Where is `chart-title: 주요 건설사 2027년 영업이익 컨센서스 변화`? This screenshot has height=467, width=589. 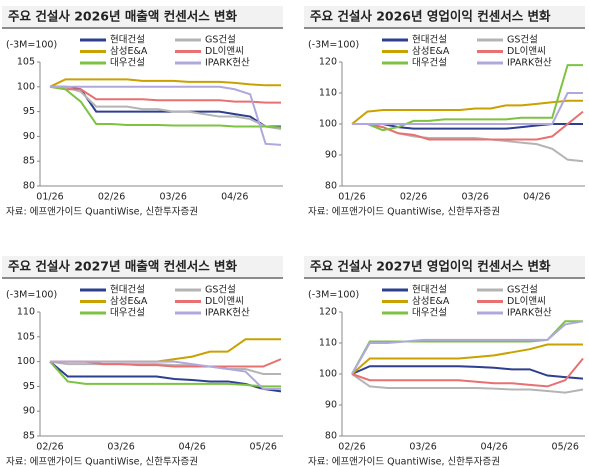
chart-title: 주요 건설사 2027년 영업이익 컨센서스 변화 is located at coordinates (430, 266).